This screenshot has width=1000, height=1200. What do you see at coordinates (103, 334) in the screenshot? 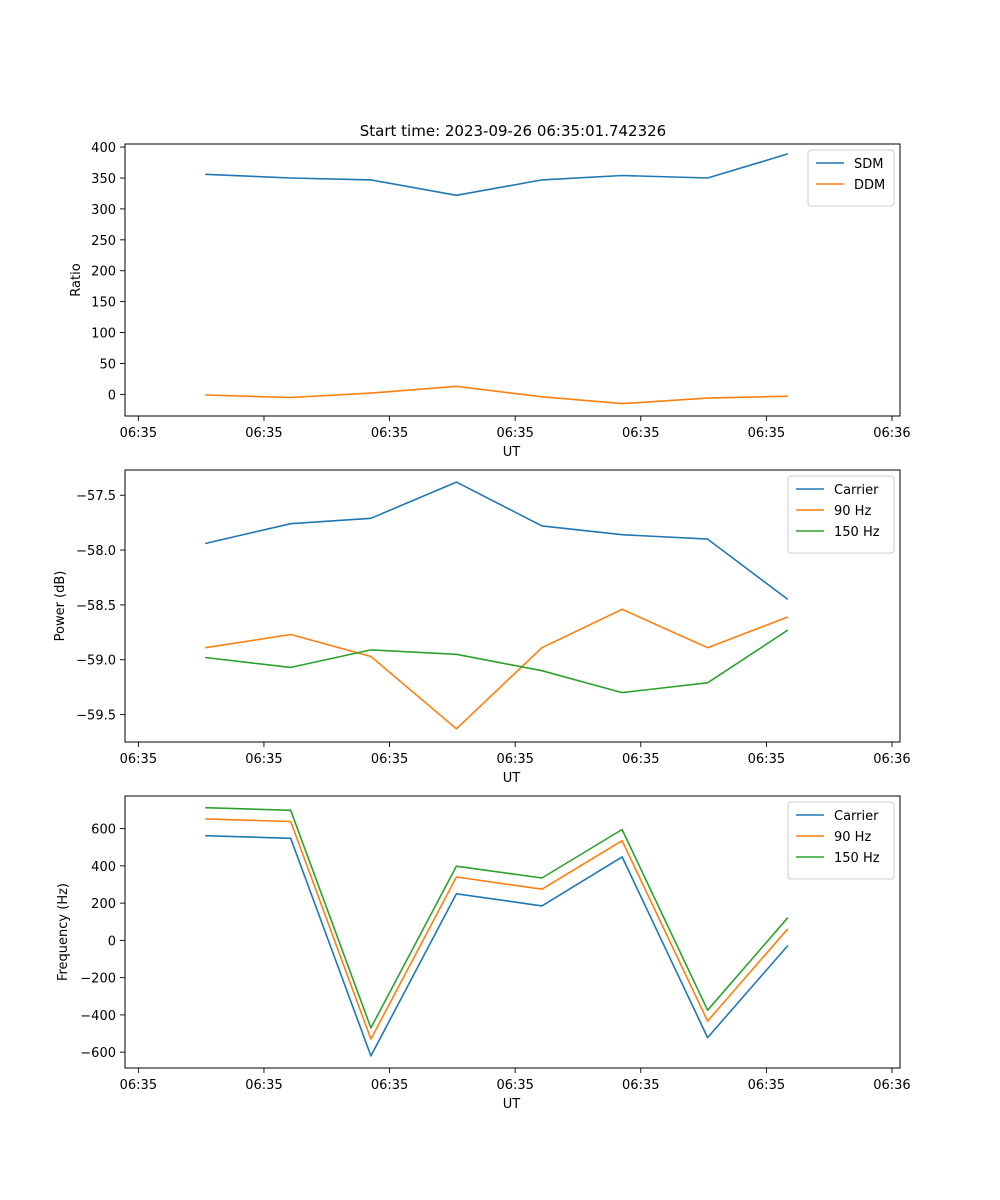
I see `y-tick-label: 100` at bounding box center [103, 334].